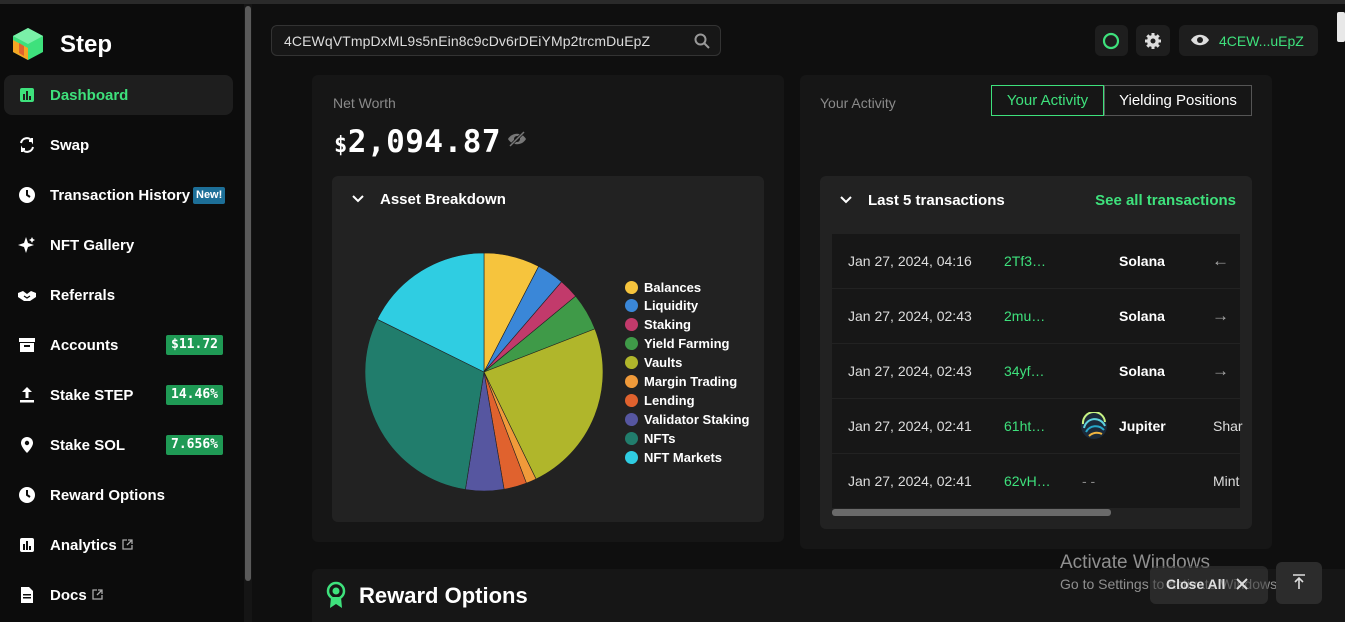  Describe the element at coordinates (108, 495) in the screenshot. I see `sidebar-item-label: Reward Options` at that location.